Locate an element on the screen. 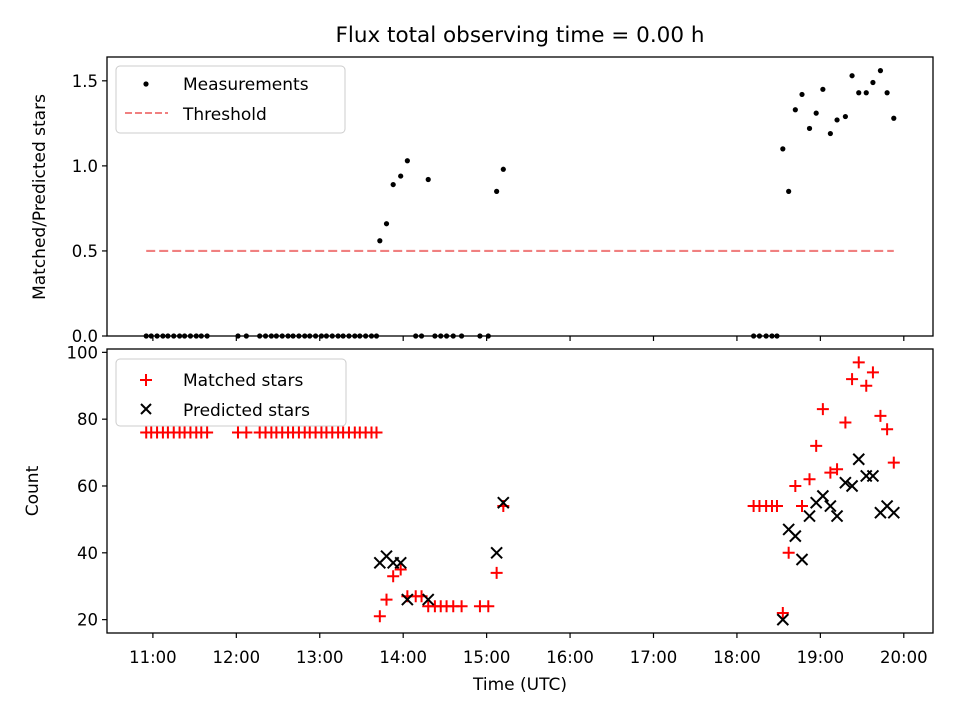 The width and height of the screenshot is (960, 720). top-y-tick-label: 1.5 is located at coordinates (85, 81).